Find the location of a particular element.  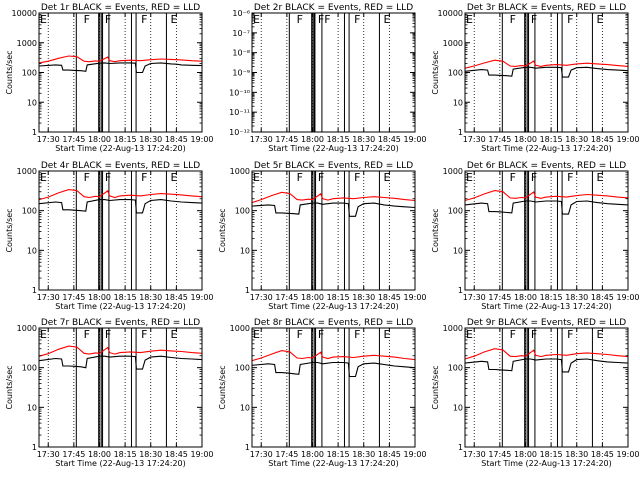

y-tick-label: 10⁻⁹ is located at coordinates (241, 73).